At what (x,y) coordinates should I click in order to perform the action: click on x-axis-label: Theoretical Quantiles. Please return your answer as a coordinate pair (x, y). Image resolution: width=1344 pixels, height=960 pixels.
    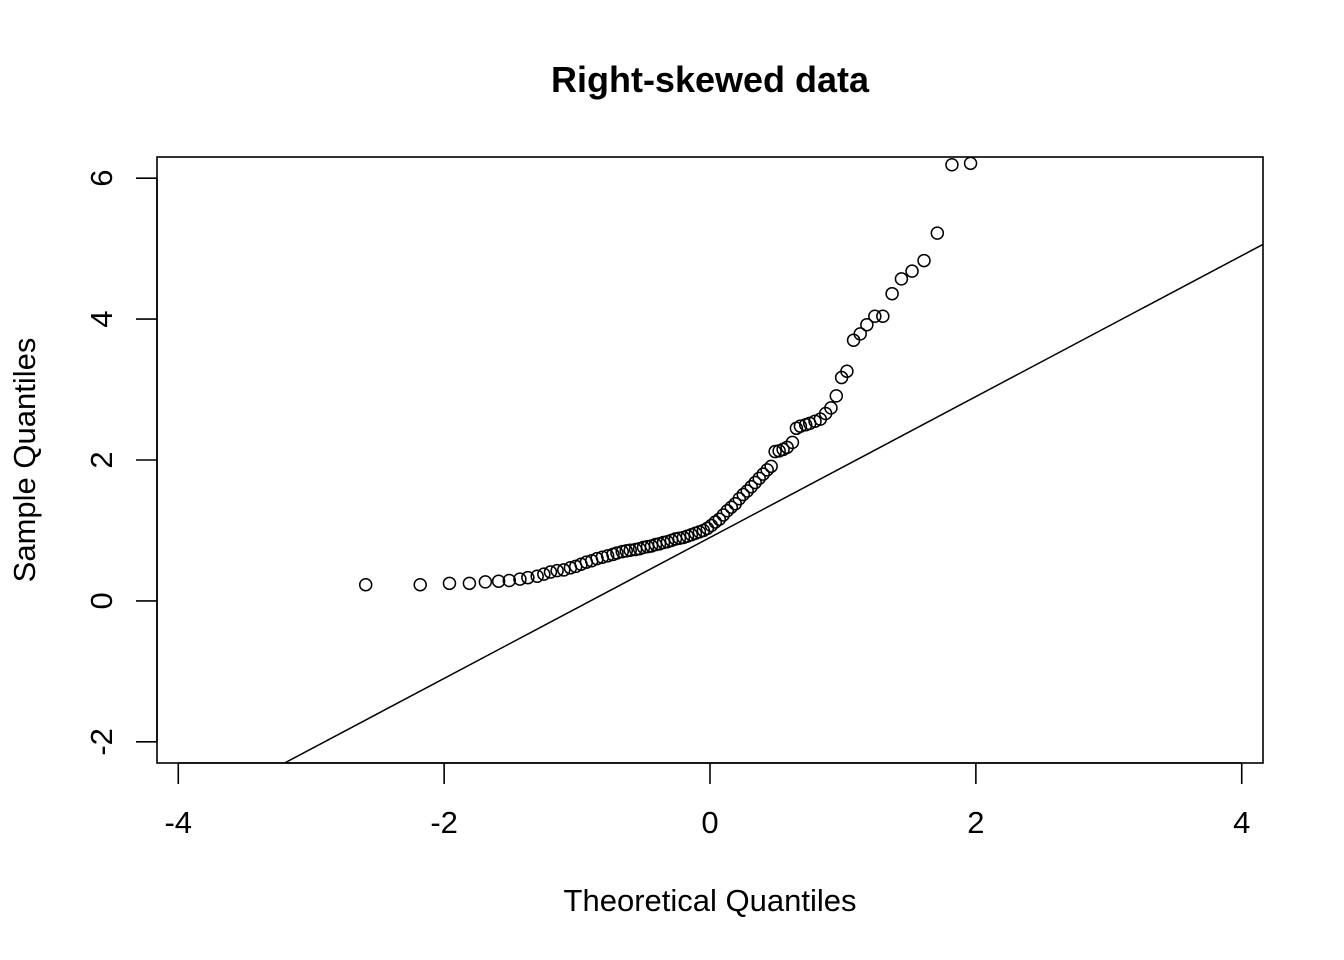
    Looking at the image, I should click on (710, 900).